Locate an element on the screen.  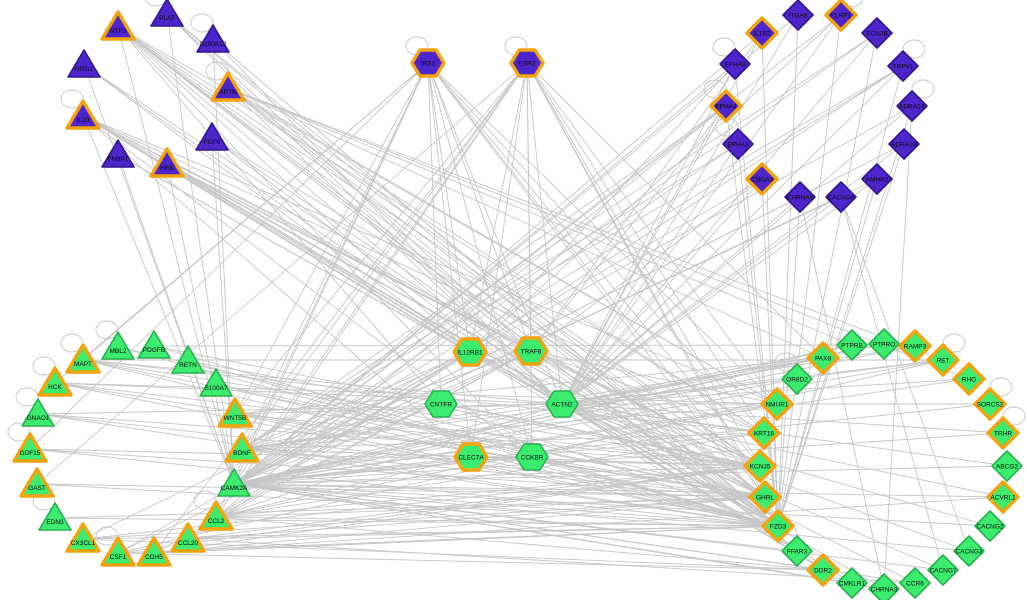
node-IL1R2: IL1R2 is located at coordinates (762, 33).